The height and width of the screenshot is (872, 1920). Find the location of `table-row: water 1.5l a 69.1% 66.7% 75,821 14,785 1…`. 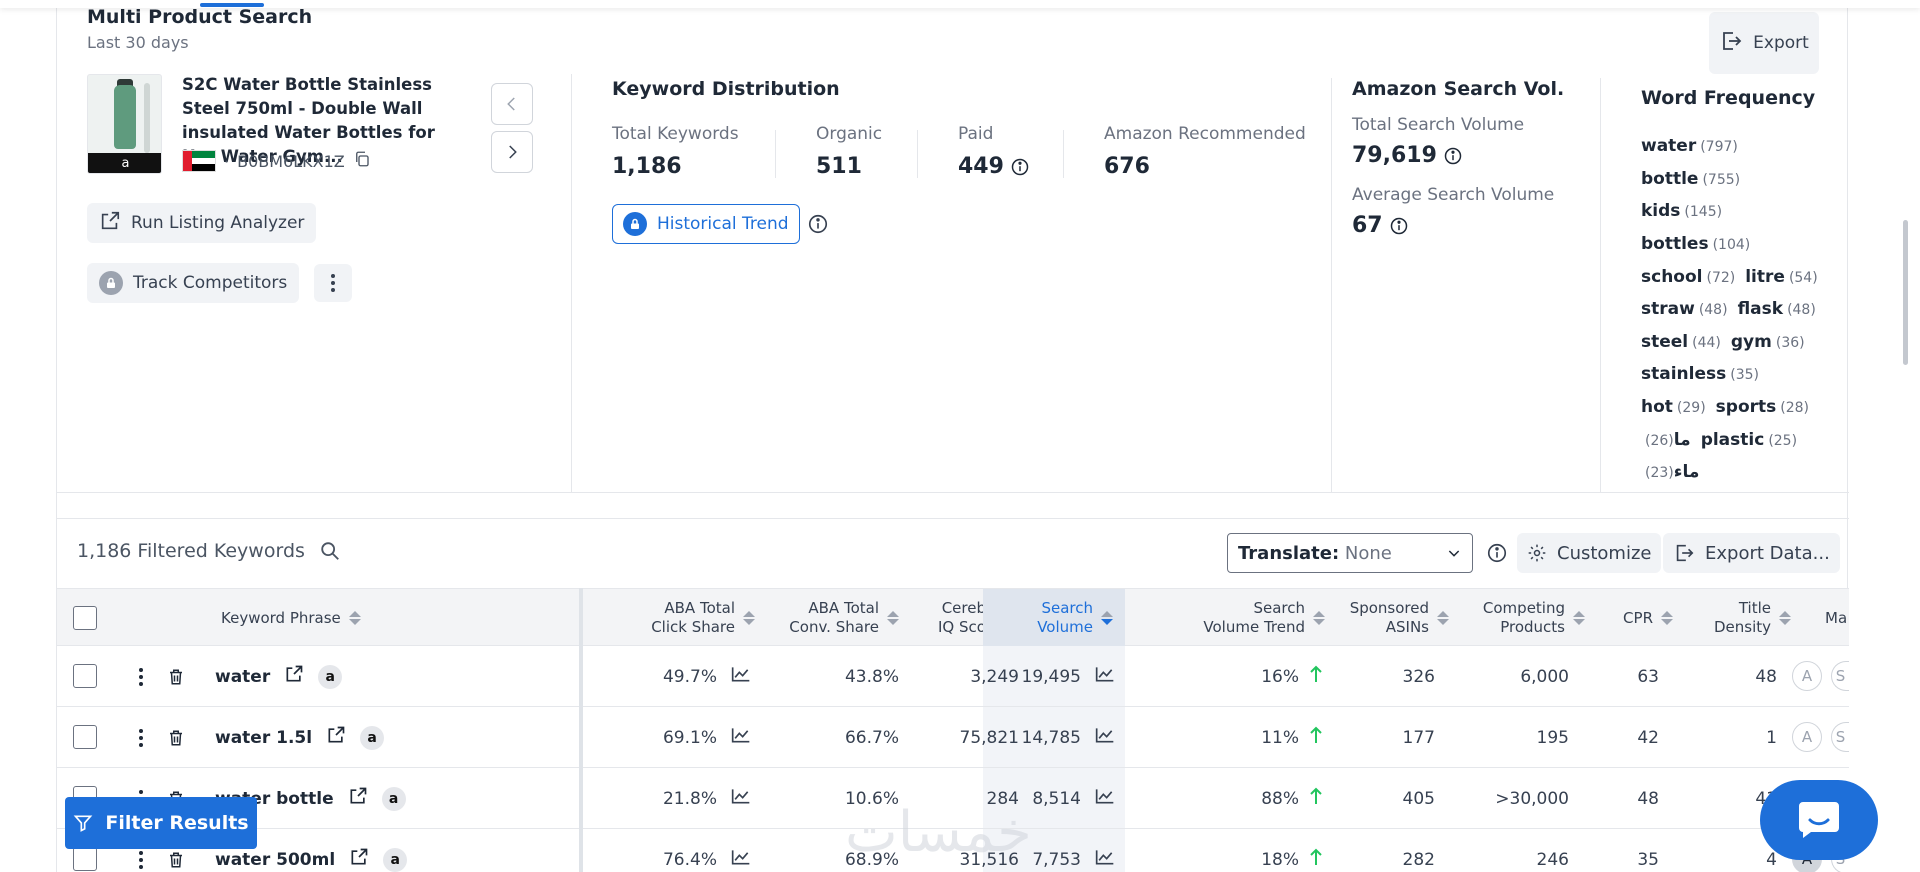

table-row: water 1.5l a 69.1% 66.7% 75,821 14,785 1… is located at coordinates (953, 737).